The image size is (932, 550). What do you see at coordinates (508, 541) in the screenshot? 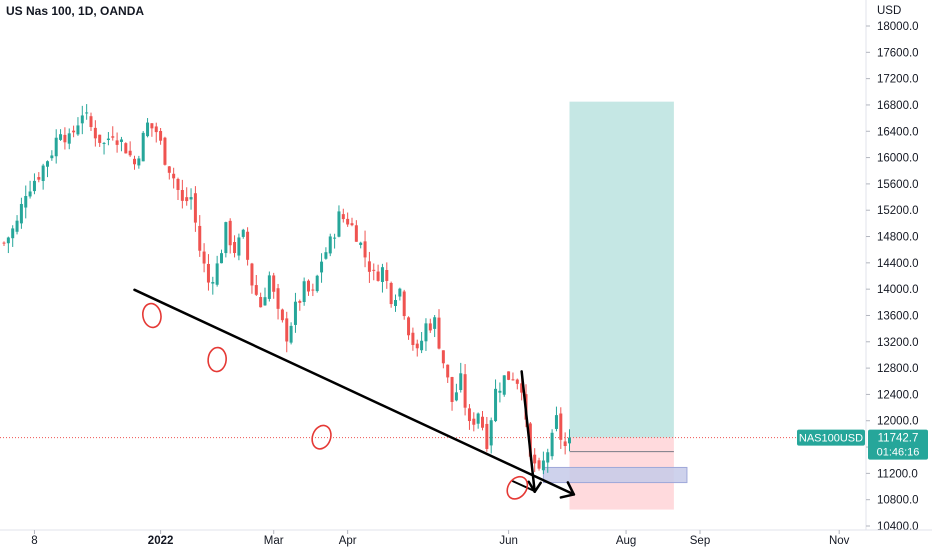
I see `x-tick-label: Jun` at bounding box center [508, 541].